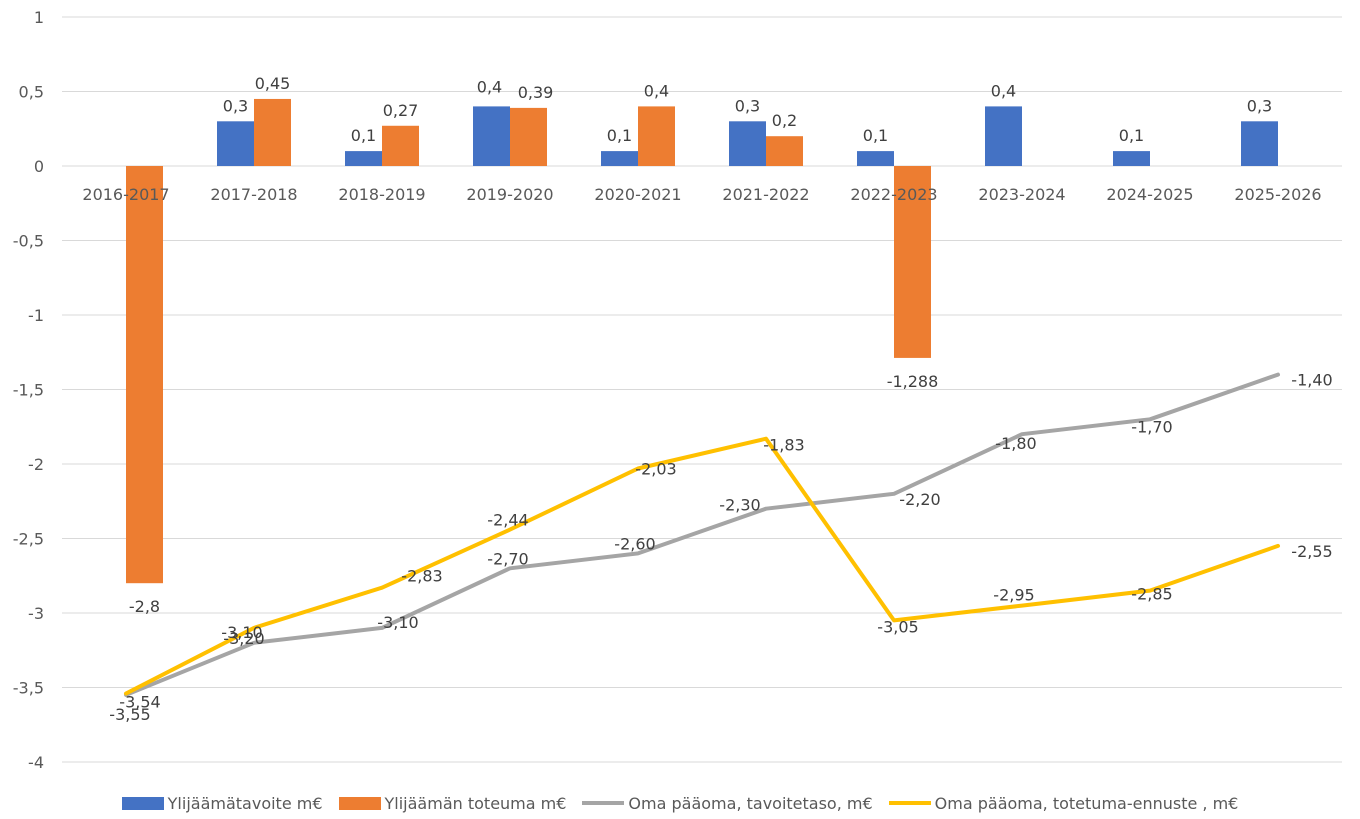 The height and width of the screenshot is (819, 1360). What do you see at coordinates (139, 701) in the screenshot?
I see `line-data-label: -3,54` at bounding box center [139, 701].